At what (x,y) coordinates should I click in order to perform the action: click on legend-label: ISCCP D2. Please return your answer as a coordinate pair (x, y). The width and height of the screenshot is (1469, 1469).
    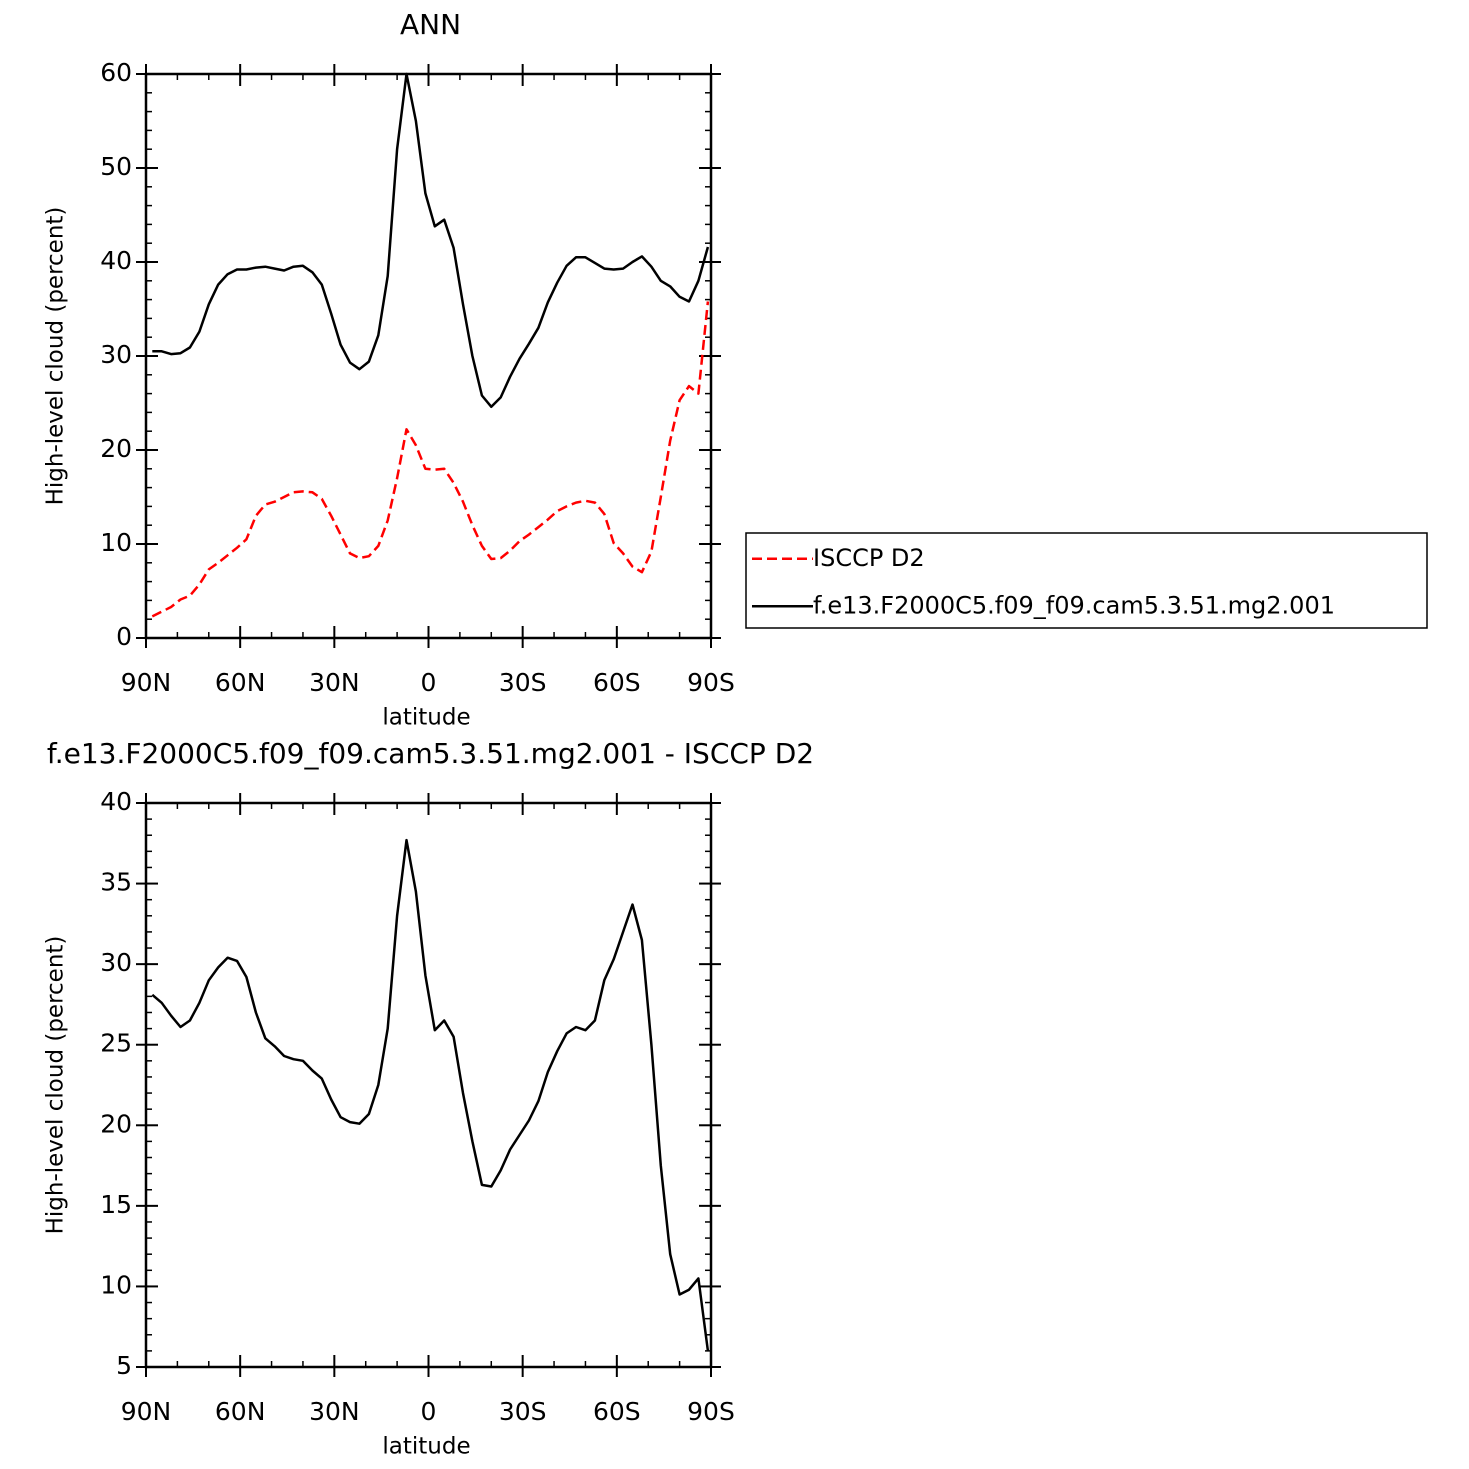
    Looking at the image, I should click on (869, 558).